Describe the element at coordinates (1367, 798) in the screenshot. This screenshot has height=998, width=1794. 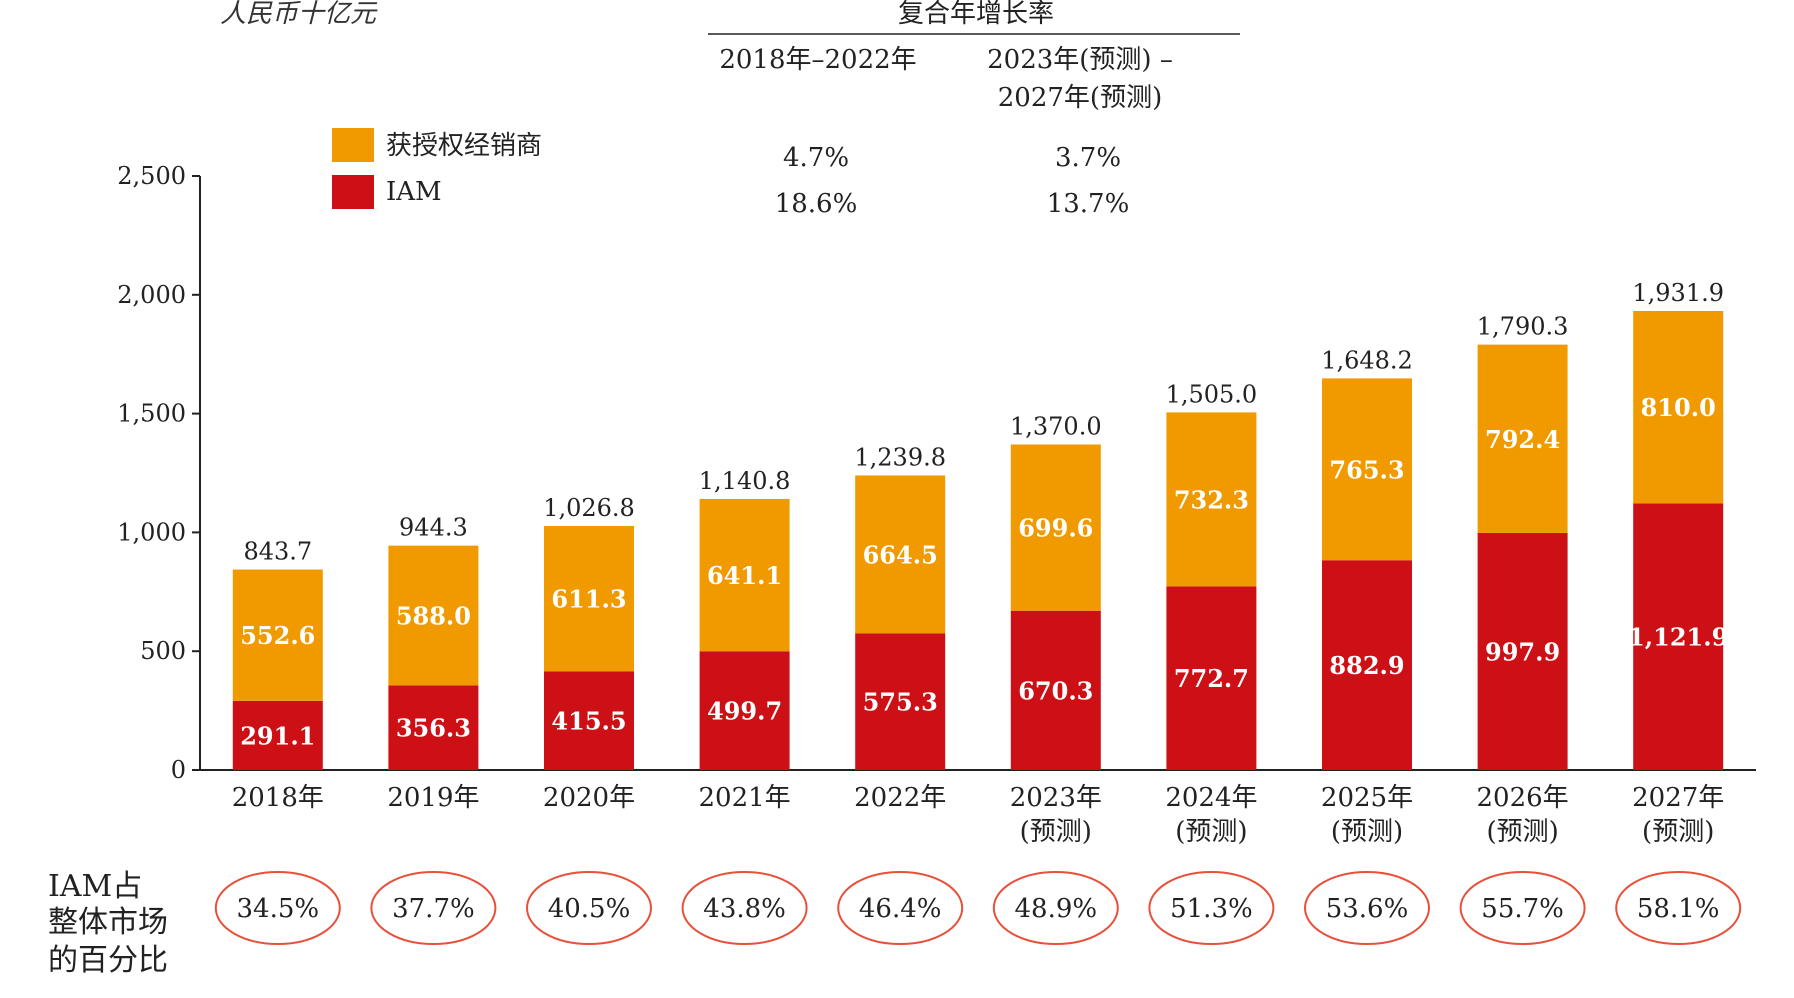
I see `x-tick-label: 2025年` at that location.